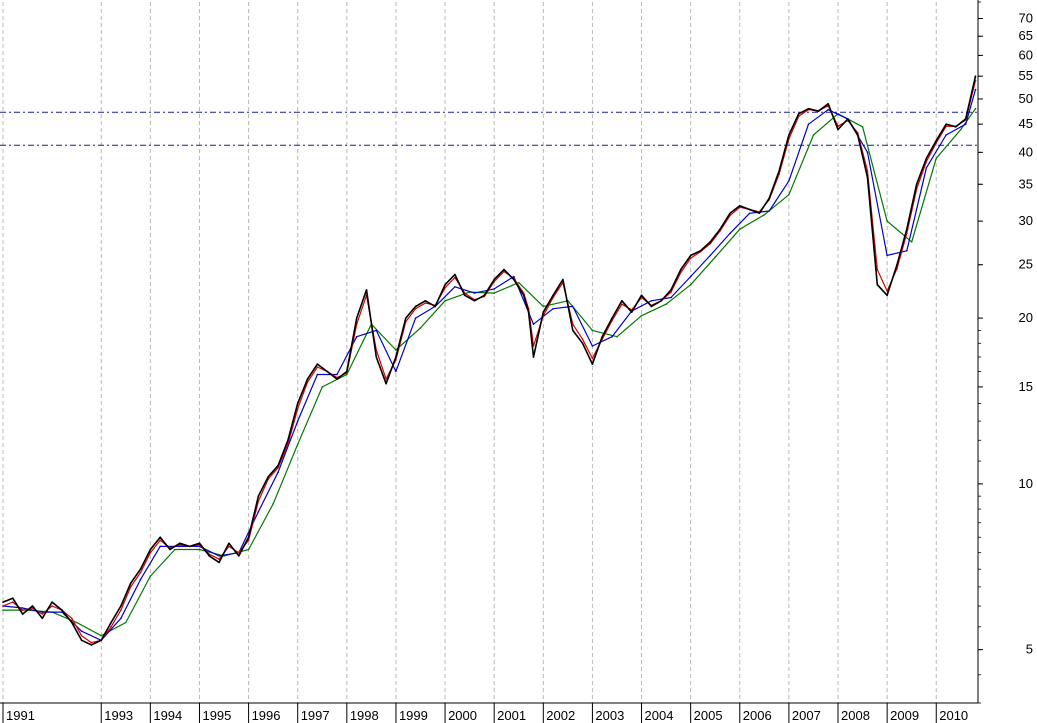  What do you see at coordinates (953, 715) in the screenshot?
I see `x-tick-label-2010: 2010` at bounding box center [953, 715].